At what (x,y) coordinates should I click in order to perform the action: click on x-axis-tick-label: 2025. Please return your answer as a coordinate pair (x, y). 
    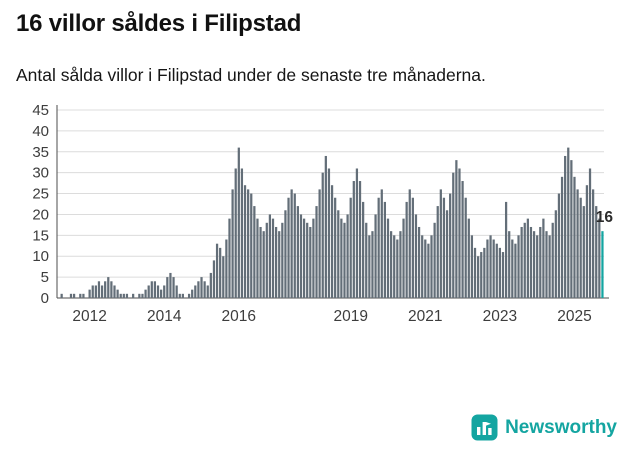
    Looking at the image, I should click on (574, 316).